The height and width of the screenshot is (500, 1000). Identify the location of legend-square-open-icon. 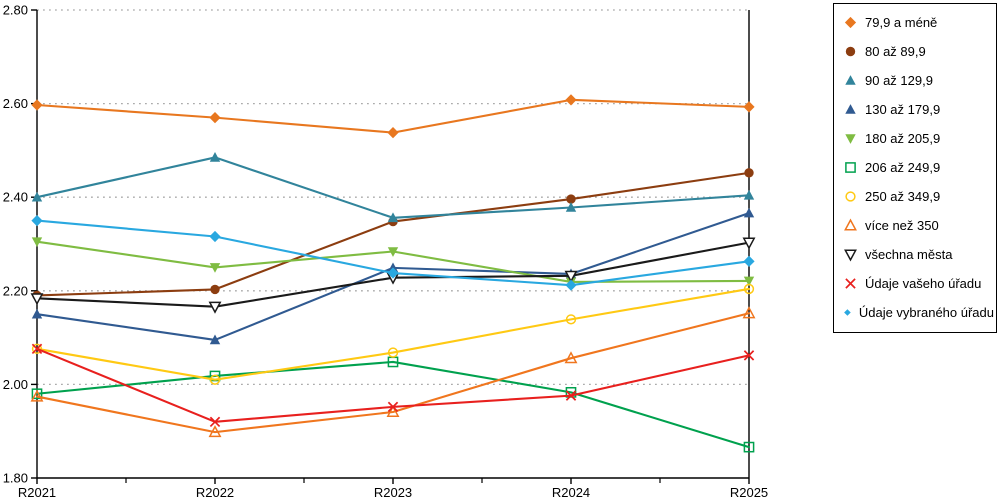
(850, 167).